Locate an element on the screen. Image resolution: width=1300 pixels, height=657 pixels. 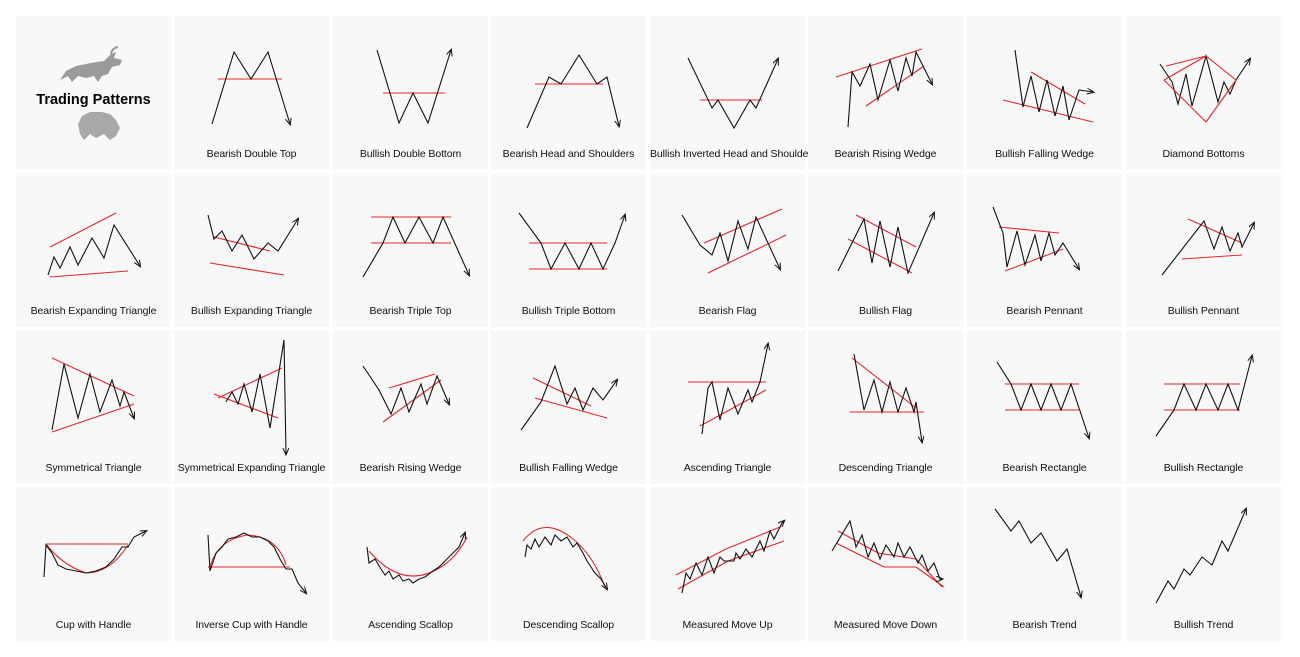
pattern-cell: Diamond Bottoms is located at coordinates (1203, 93).